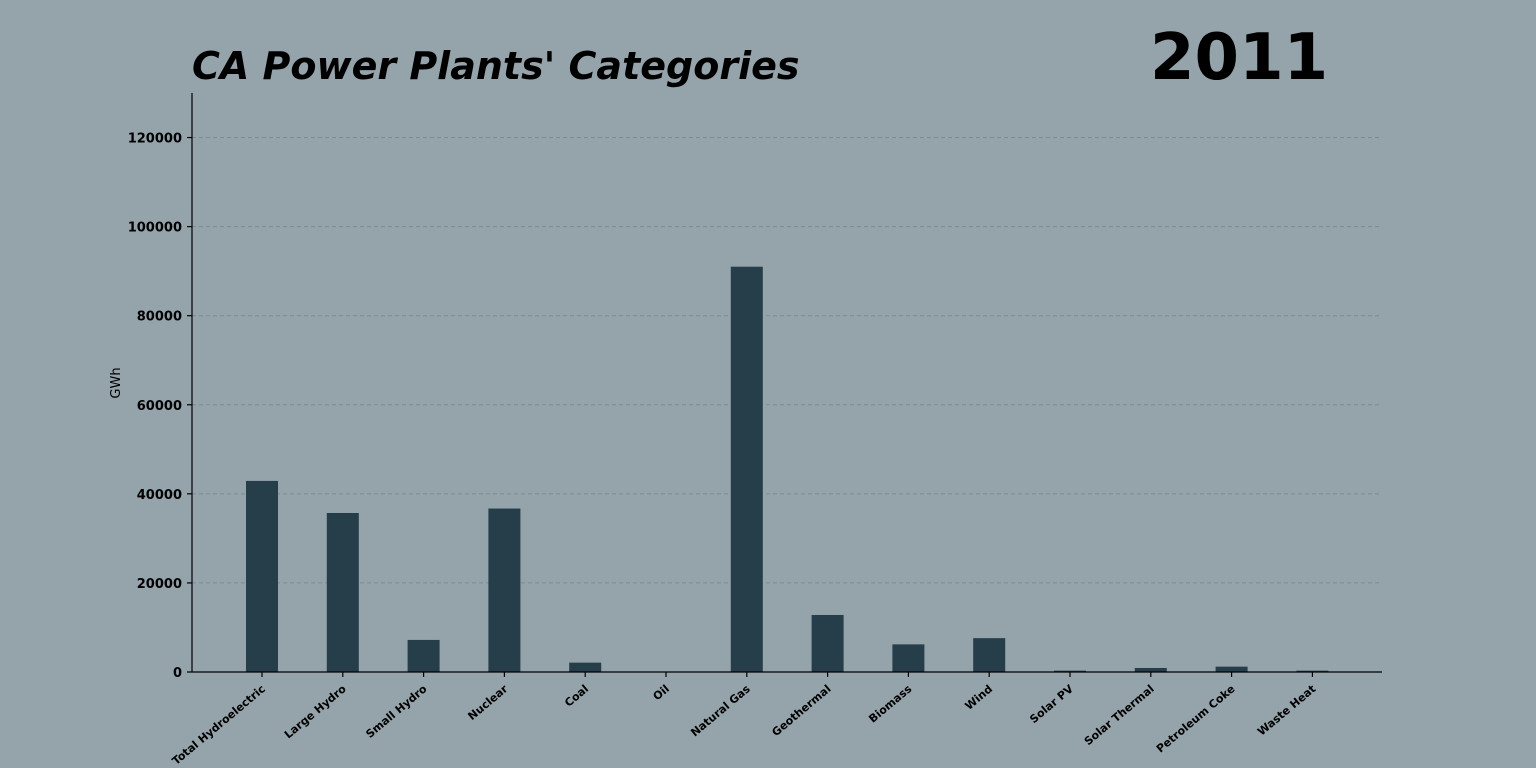  I want to click on y-axis-label: GWh, so click(116, 382).